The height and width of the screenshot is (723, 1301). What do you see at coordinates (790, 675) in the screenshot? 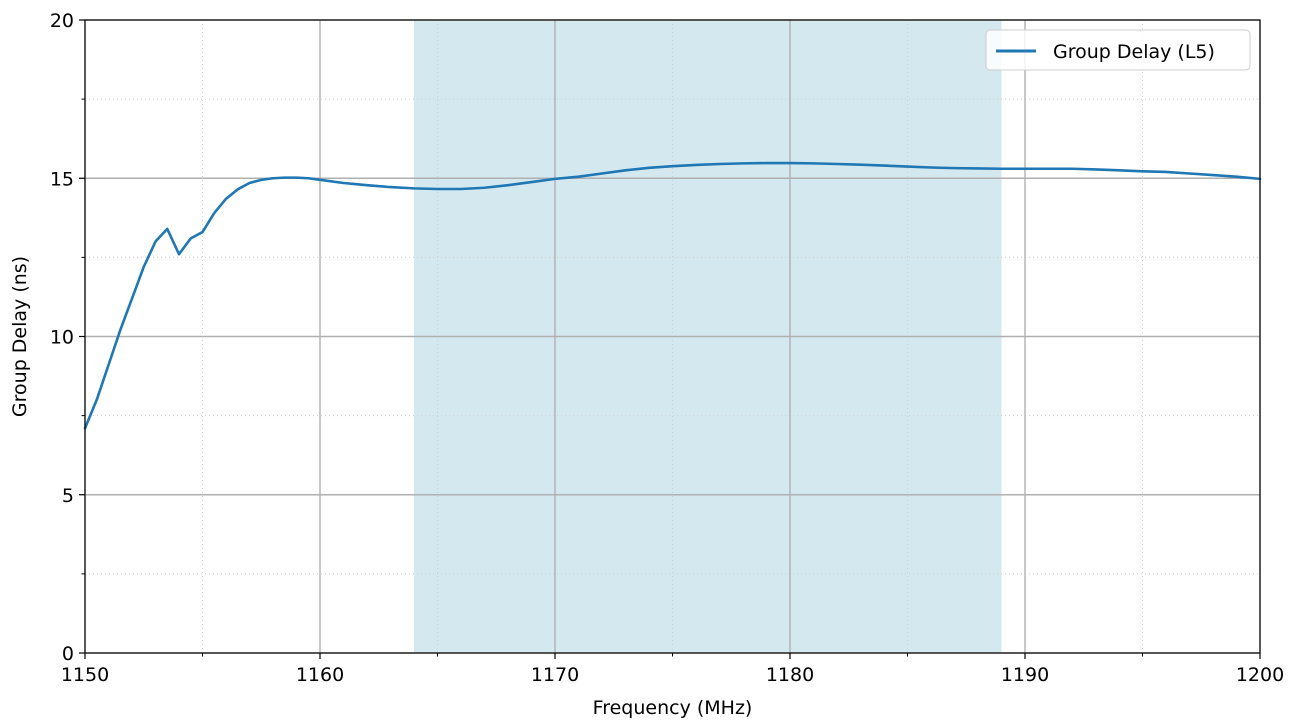
I see `x-tick-label: 1180` at bounding box center [790, 675].